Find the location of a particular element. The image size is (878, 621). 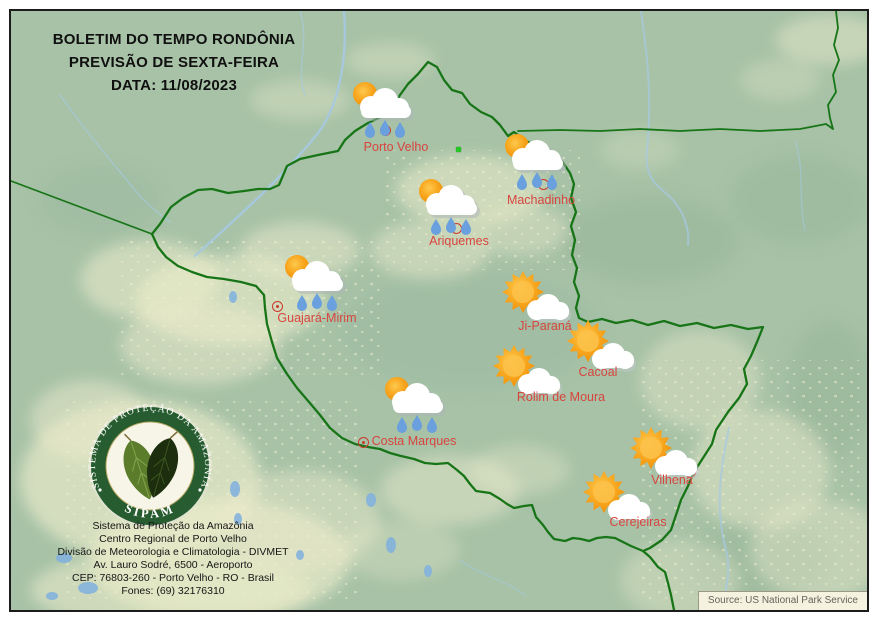

city-label-rolim-de-moura: Rolim de Moura is located at coordinates (561, 397).